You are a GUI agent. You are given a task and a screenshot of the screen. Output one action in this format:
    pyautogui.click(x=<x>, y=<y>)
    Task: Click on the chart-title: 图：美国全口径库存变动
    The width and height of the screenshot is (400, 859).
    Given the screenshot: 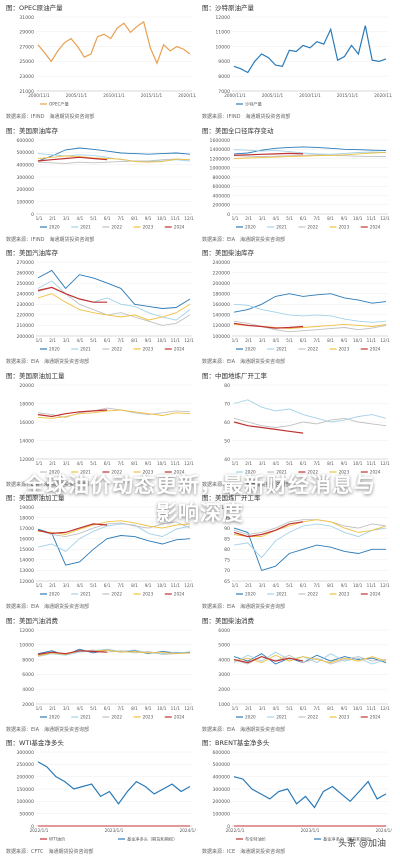 What is the action you would take?
    pyautogui.click(x=238, y=130)
    